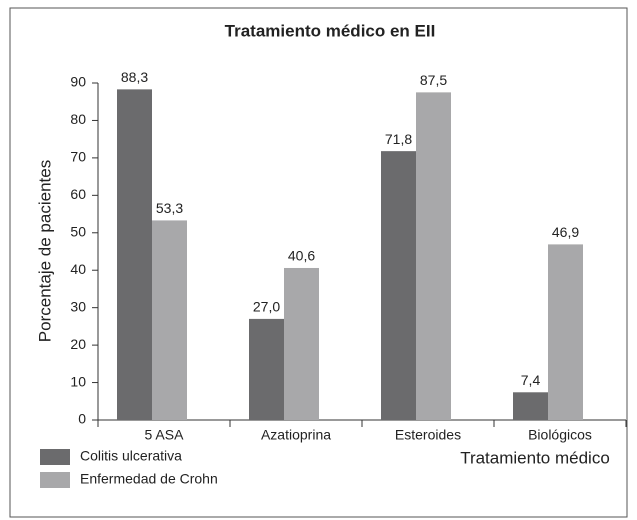  Describe the element at coordinates (301, 256) in the screenshot. I see `value-label: 40,6` at that location.